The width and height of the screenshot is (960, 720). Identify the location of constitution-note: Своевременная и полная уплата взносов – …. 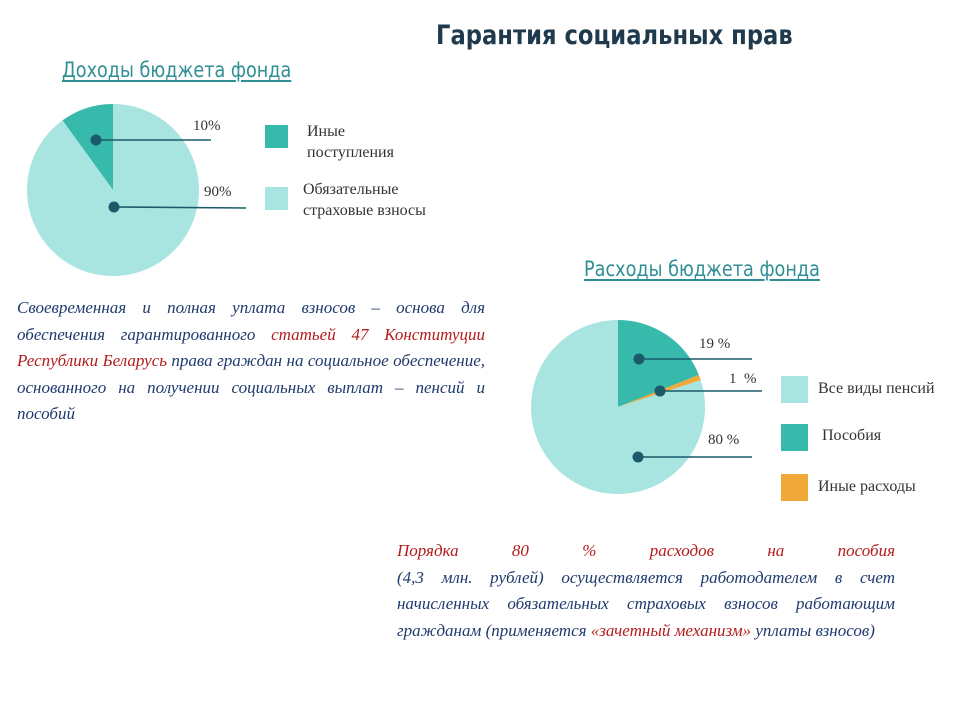
(251, 361).